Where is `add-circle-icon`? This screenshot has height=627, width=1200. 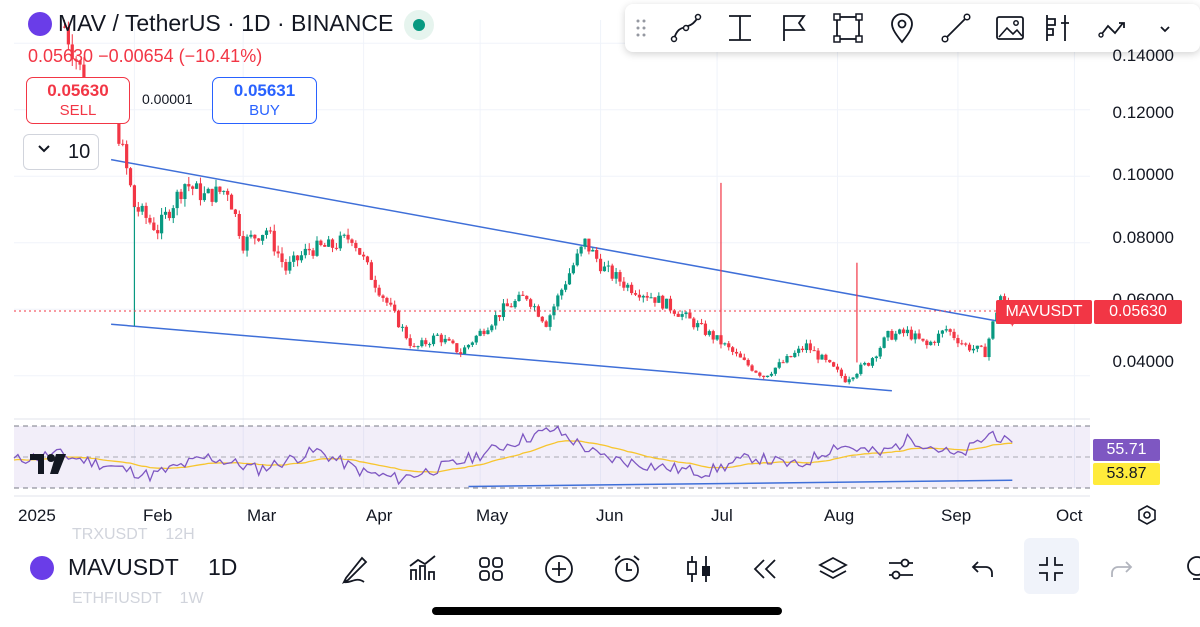
add-circle-icon is located at coordinates (559, 569).